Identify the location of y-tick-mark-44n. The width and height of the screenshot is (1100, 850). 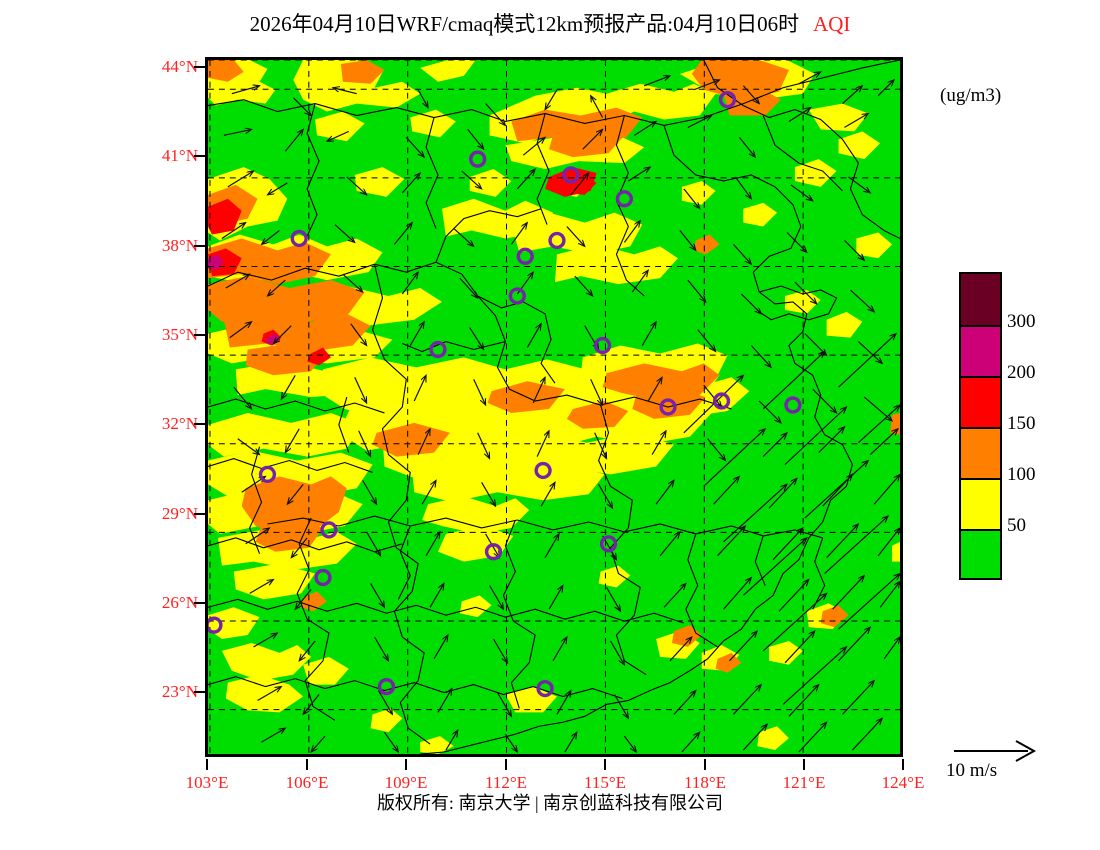
(199, 67).